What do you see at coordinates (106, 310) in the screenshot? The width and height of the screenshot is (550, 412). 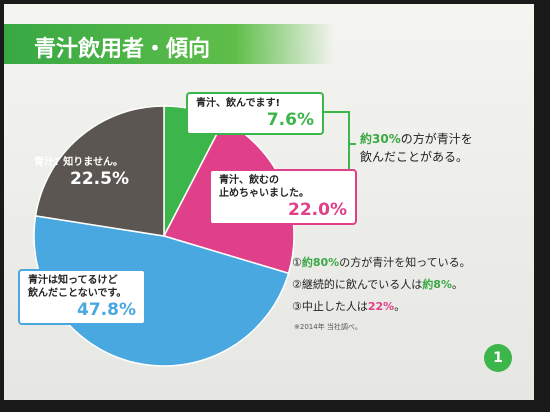 I see `value-label: 47.8%` at bounding box center [106, 310].